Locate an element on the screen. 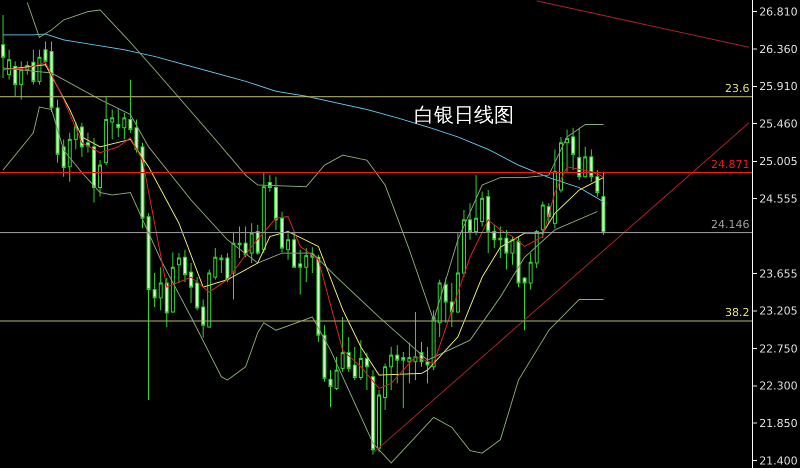 This screenshot has width=800, height=468. y-tick-label: 23.655 is located at coordinates (778, 273).